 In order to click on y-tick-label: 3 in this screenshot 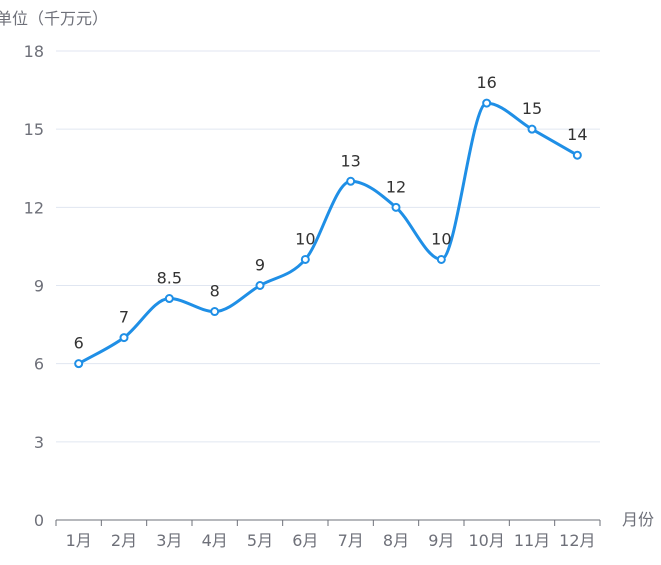, I will do `click(39, 442)`.